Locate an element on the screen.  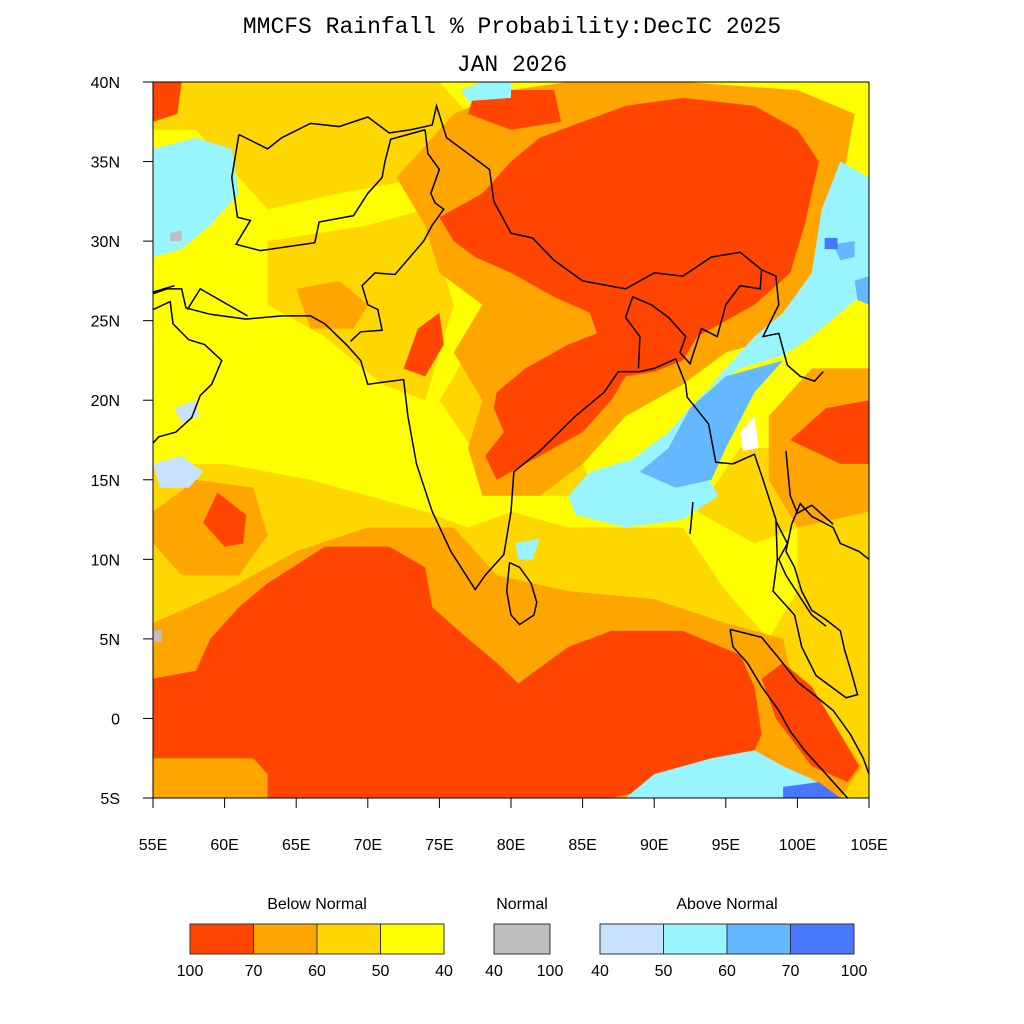
y-tick-label: 40N is located at coordinates (105, 83).